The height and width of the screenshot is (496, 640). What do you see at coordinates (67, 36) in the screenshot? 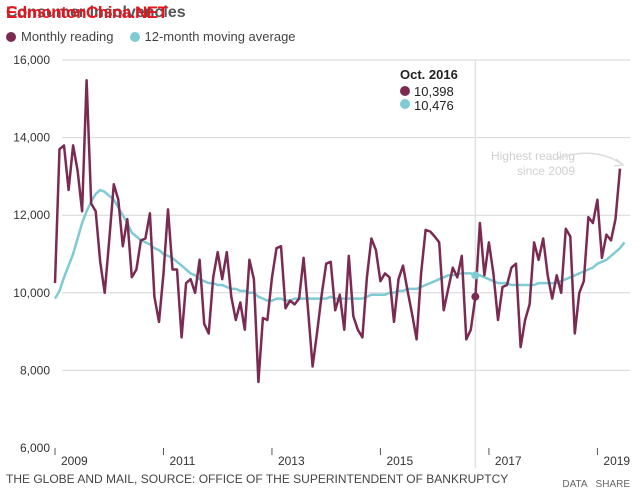
I see `legend-label-monthly: Monthly reading` at bounding box center [67, 36].